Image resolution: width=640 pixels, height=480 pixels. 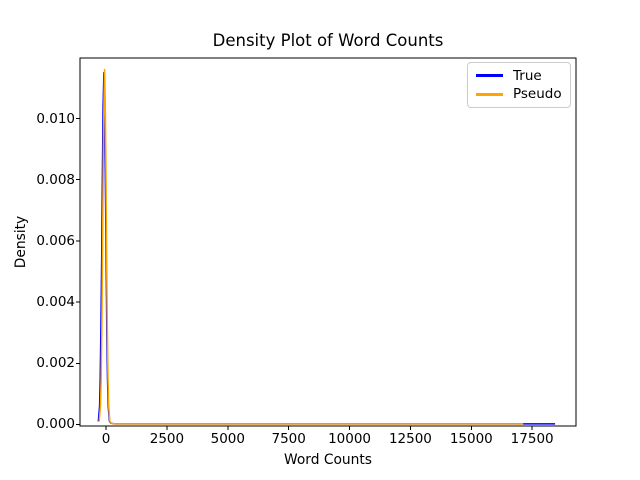 I want to click on x-tick-label: 10000, so click(x=350, y=439).